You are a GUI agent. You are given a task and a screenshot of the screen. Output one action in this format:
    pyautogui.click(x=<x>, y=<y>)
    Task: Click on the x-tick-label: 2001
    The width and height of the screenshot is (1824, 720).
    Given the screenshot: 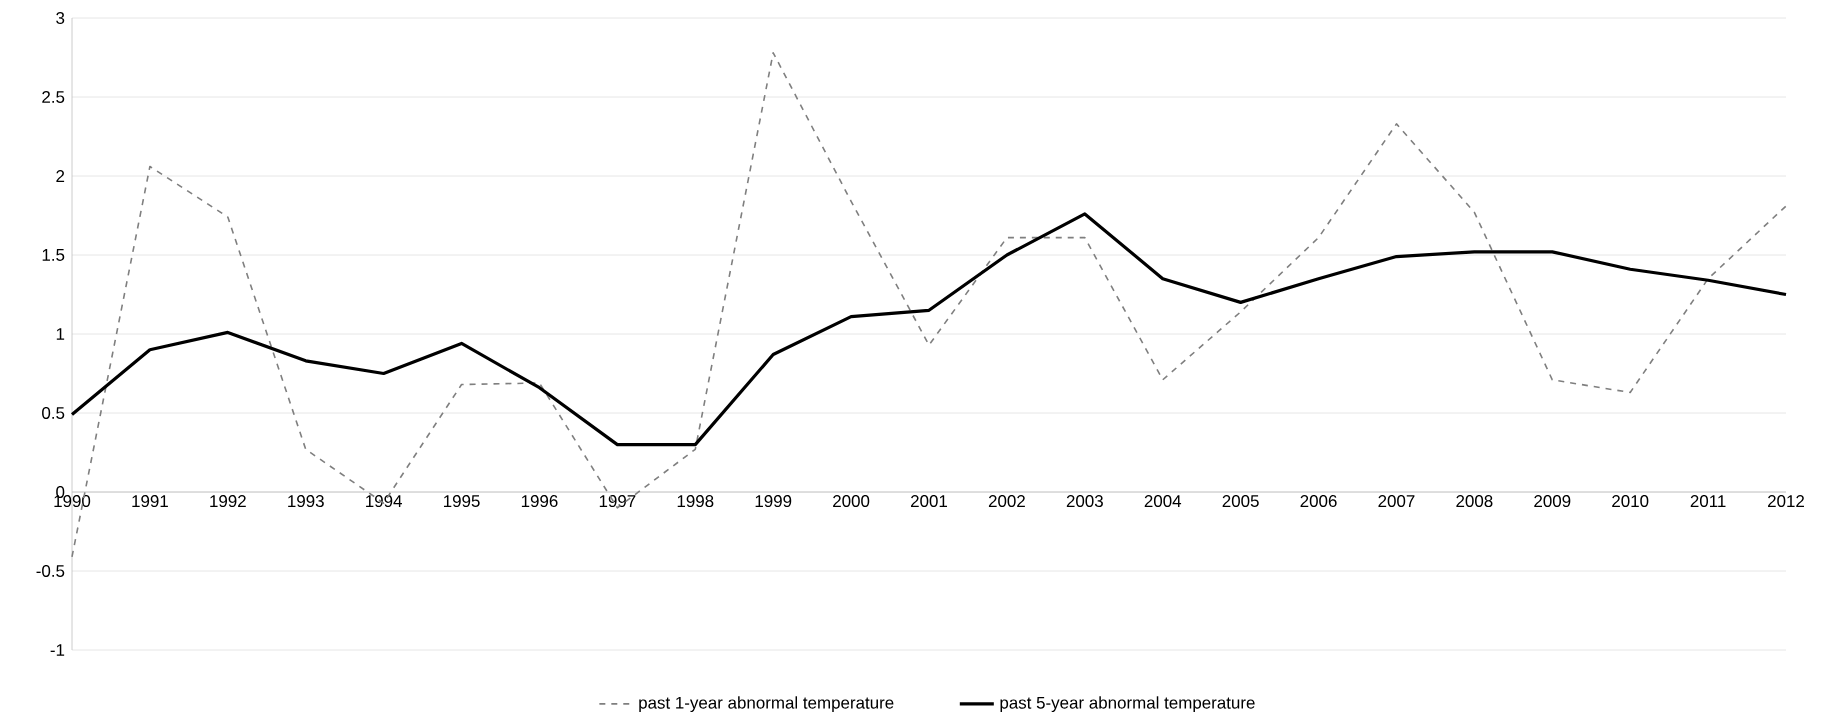 What is the action you would take?
    pyautogui.click(x=929, y=501)
    